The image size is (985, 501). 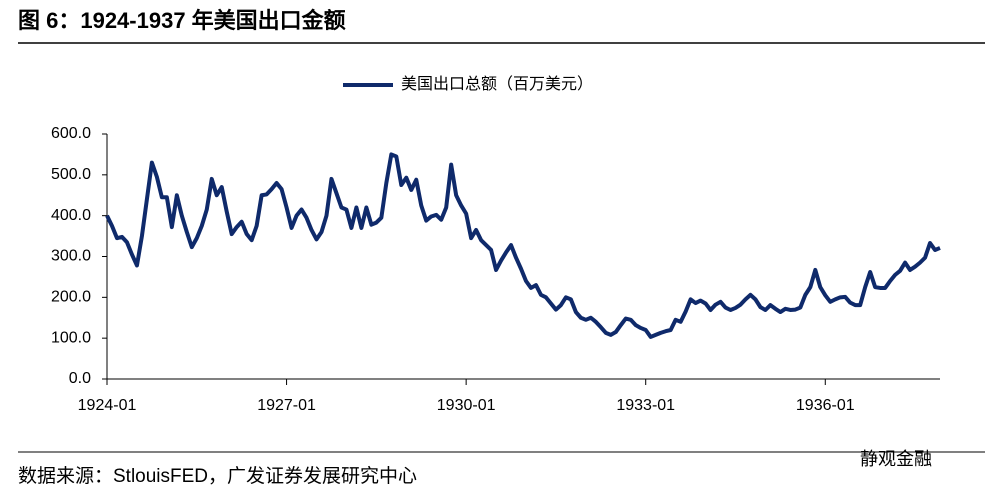 What do you see at coordinates (71, 215) in the screenshot?
I see `y-tick-label: 400.0` at bounding box center [71, 215].